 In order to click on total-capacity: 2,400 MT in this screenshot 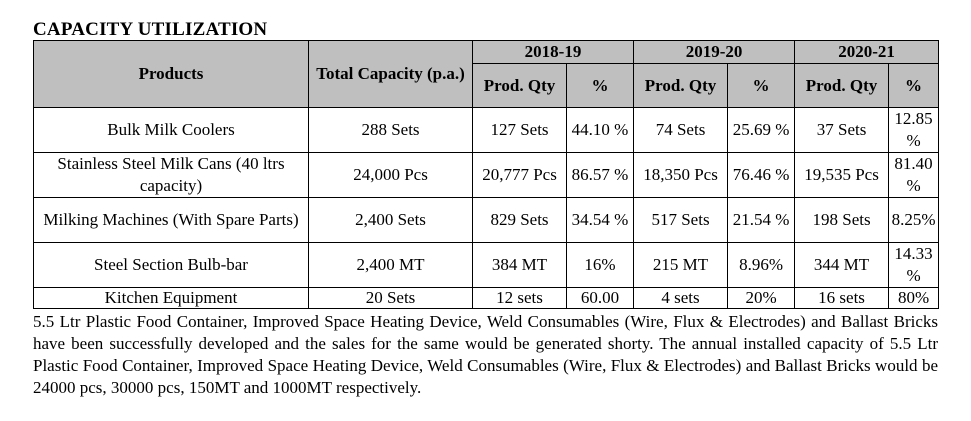, I will do `click(390, 265)`.